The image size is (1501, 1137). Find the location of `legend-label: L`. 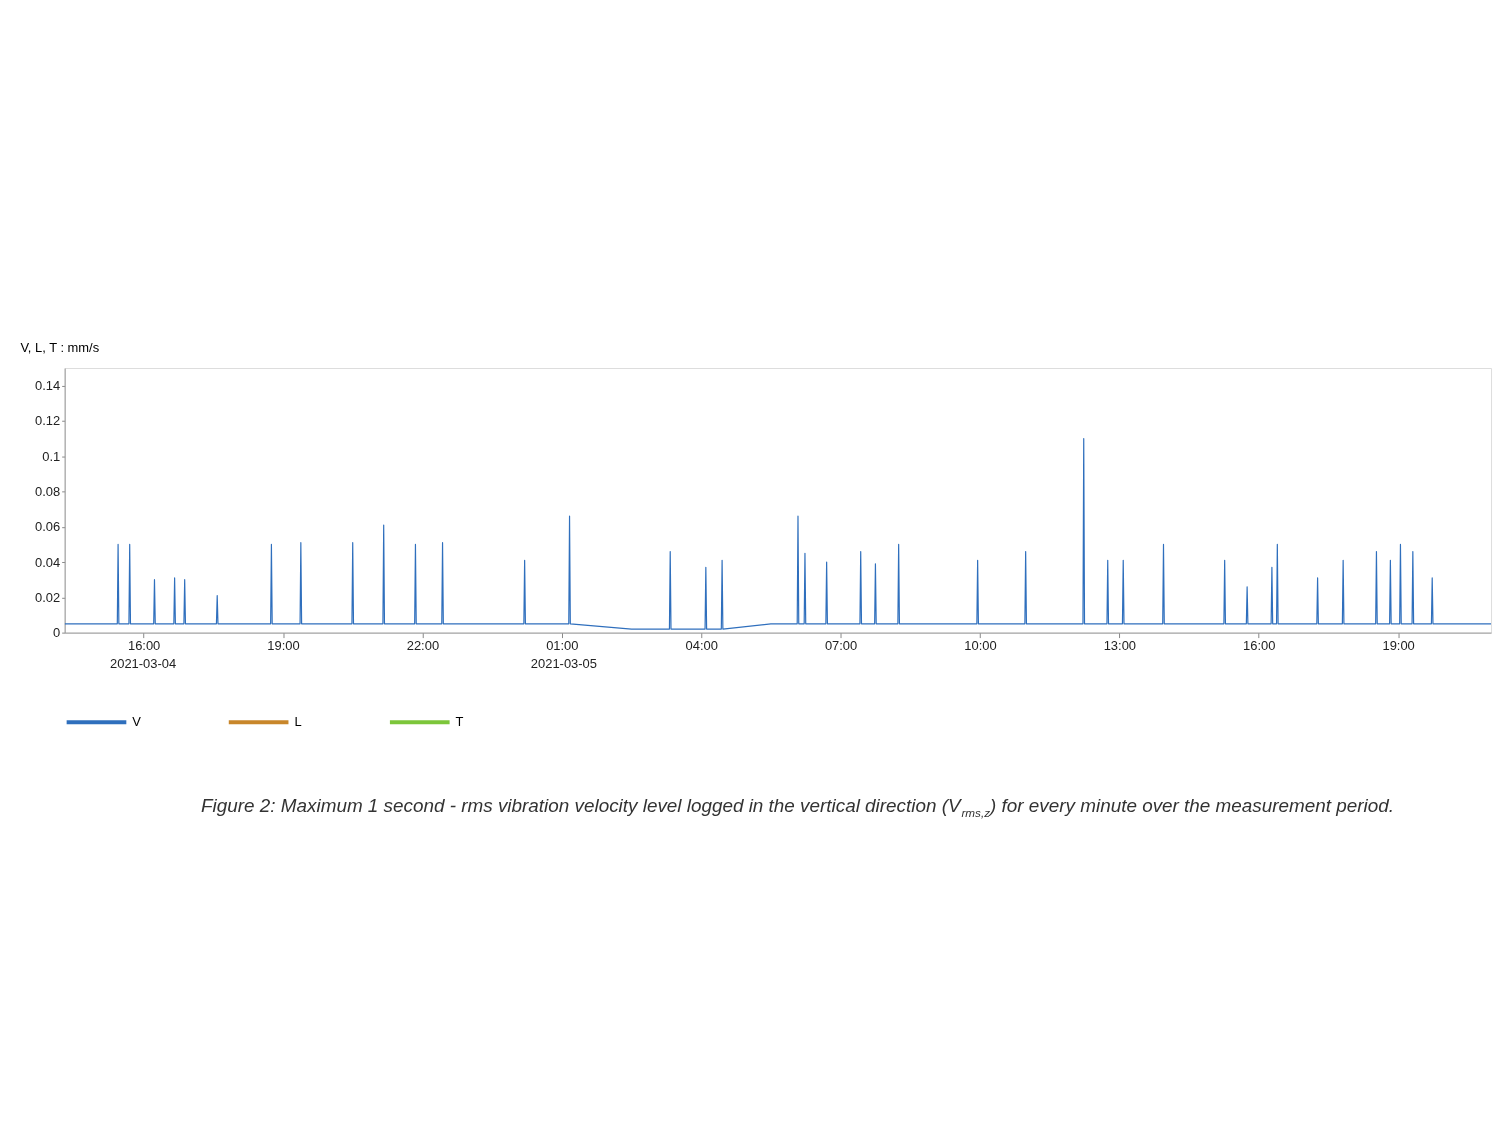

legend-label: L is located at coordinates (298, 722).